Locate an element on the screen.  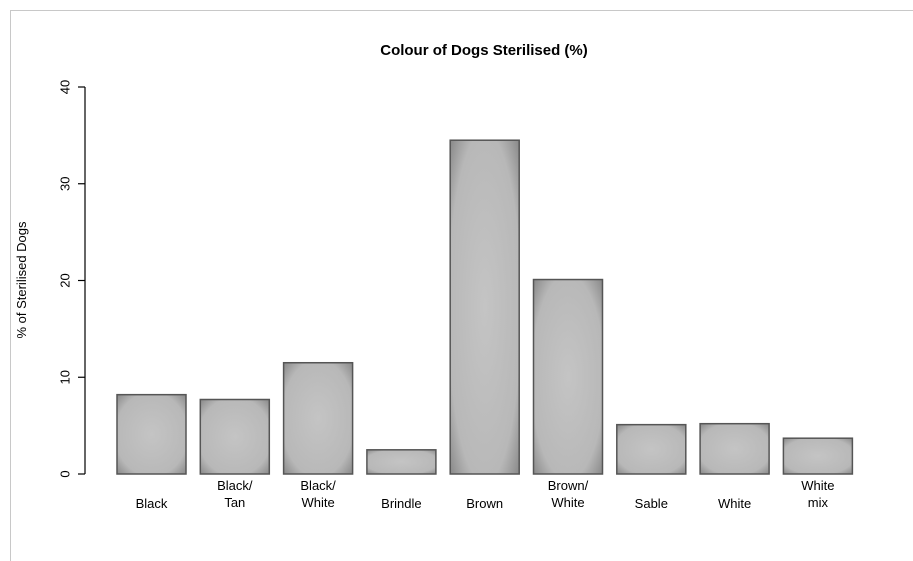
chart-title: Colour of Dogs Sterilised (%) is located at coordinates (484, 50).